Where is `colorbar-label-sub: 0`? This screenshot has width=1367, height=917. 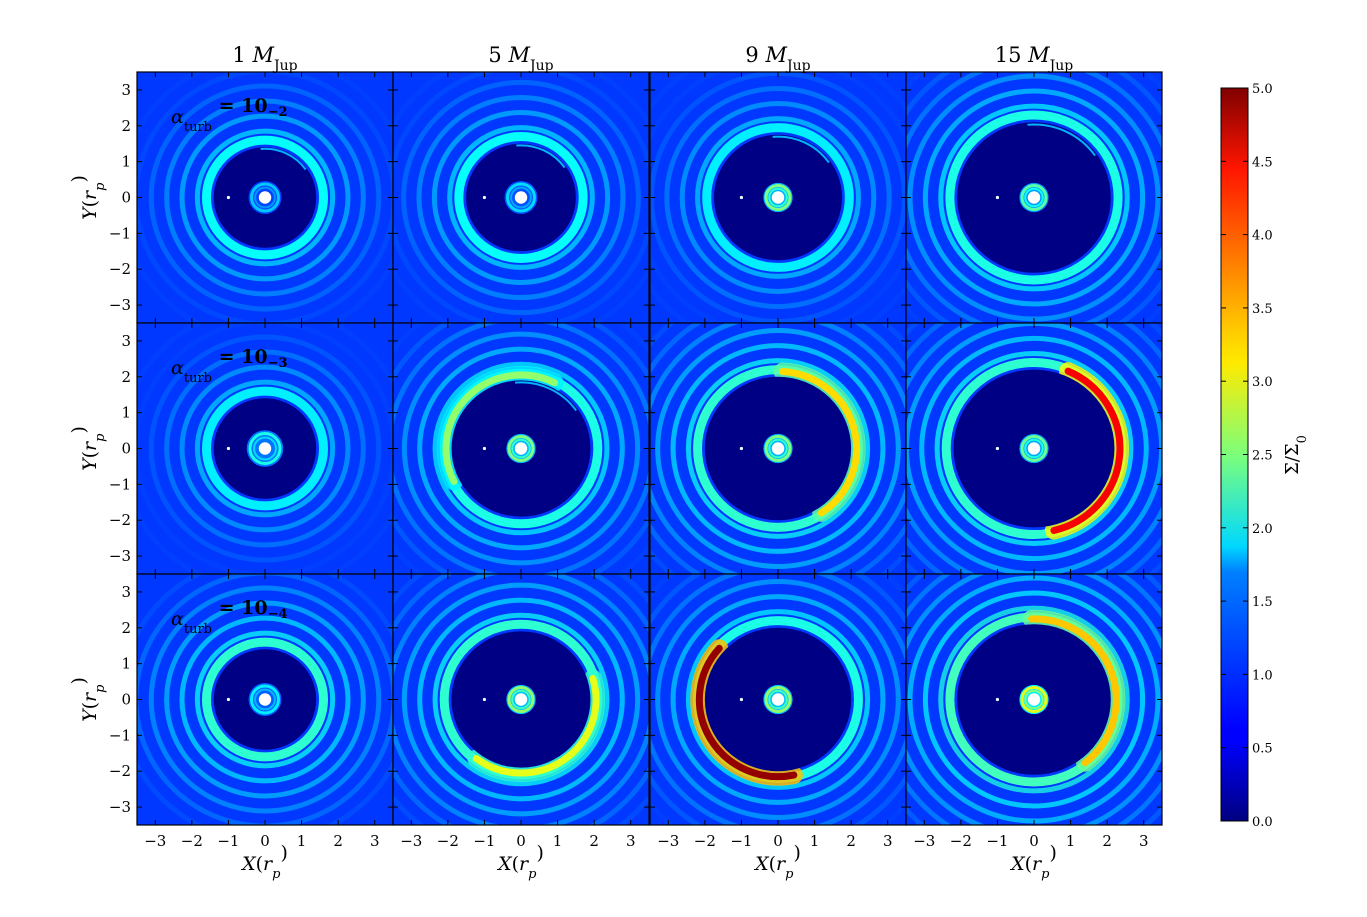 colorbar-label-sub: 0 is located at coordinates (1302, 439).